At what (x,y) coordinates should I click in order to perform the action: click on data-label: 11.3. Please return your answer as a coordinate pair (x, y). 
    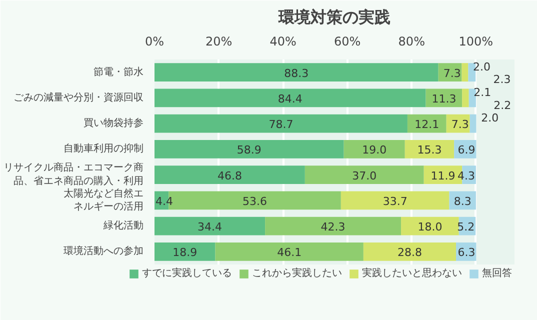
    Looking at the image, I should click on (444, 99).